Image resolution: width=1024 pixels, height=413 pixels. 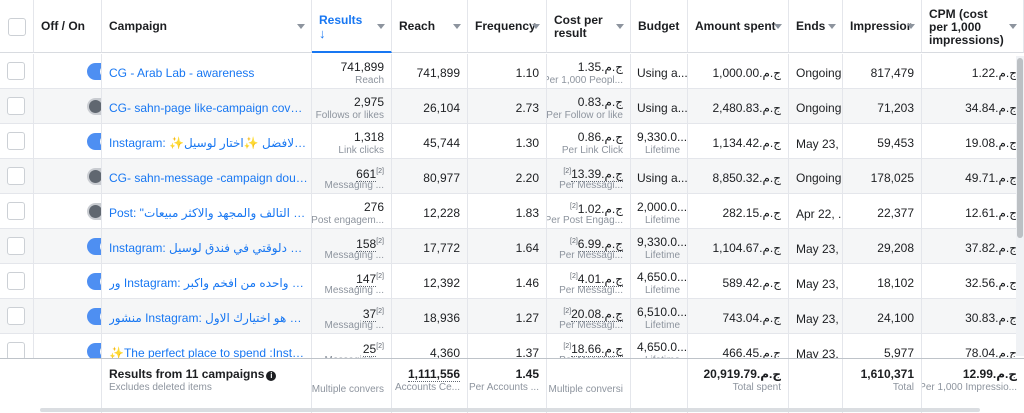 What do you see at coordinates (68, 26) in the screenshot?
I see `header-off-on: Off / On` at bounding box center [68, 26].